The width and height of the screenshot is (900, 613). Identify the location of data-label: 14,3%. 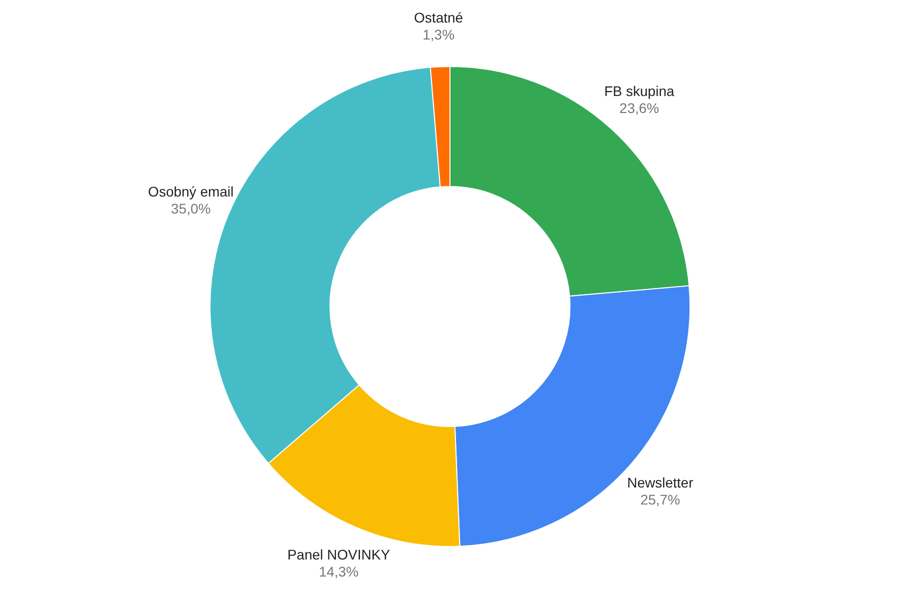
(338, 571).